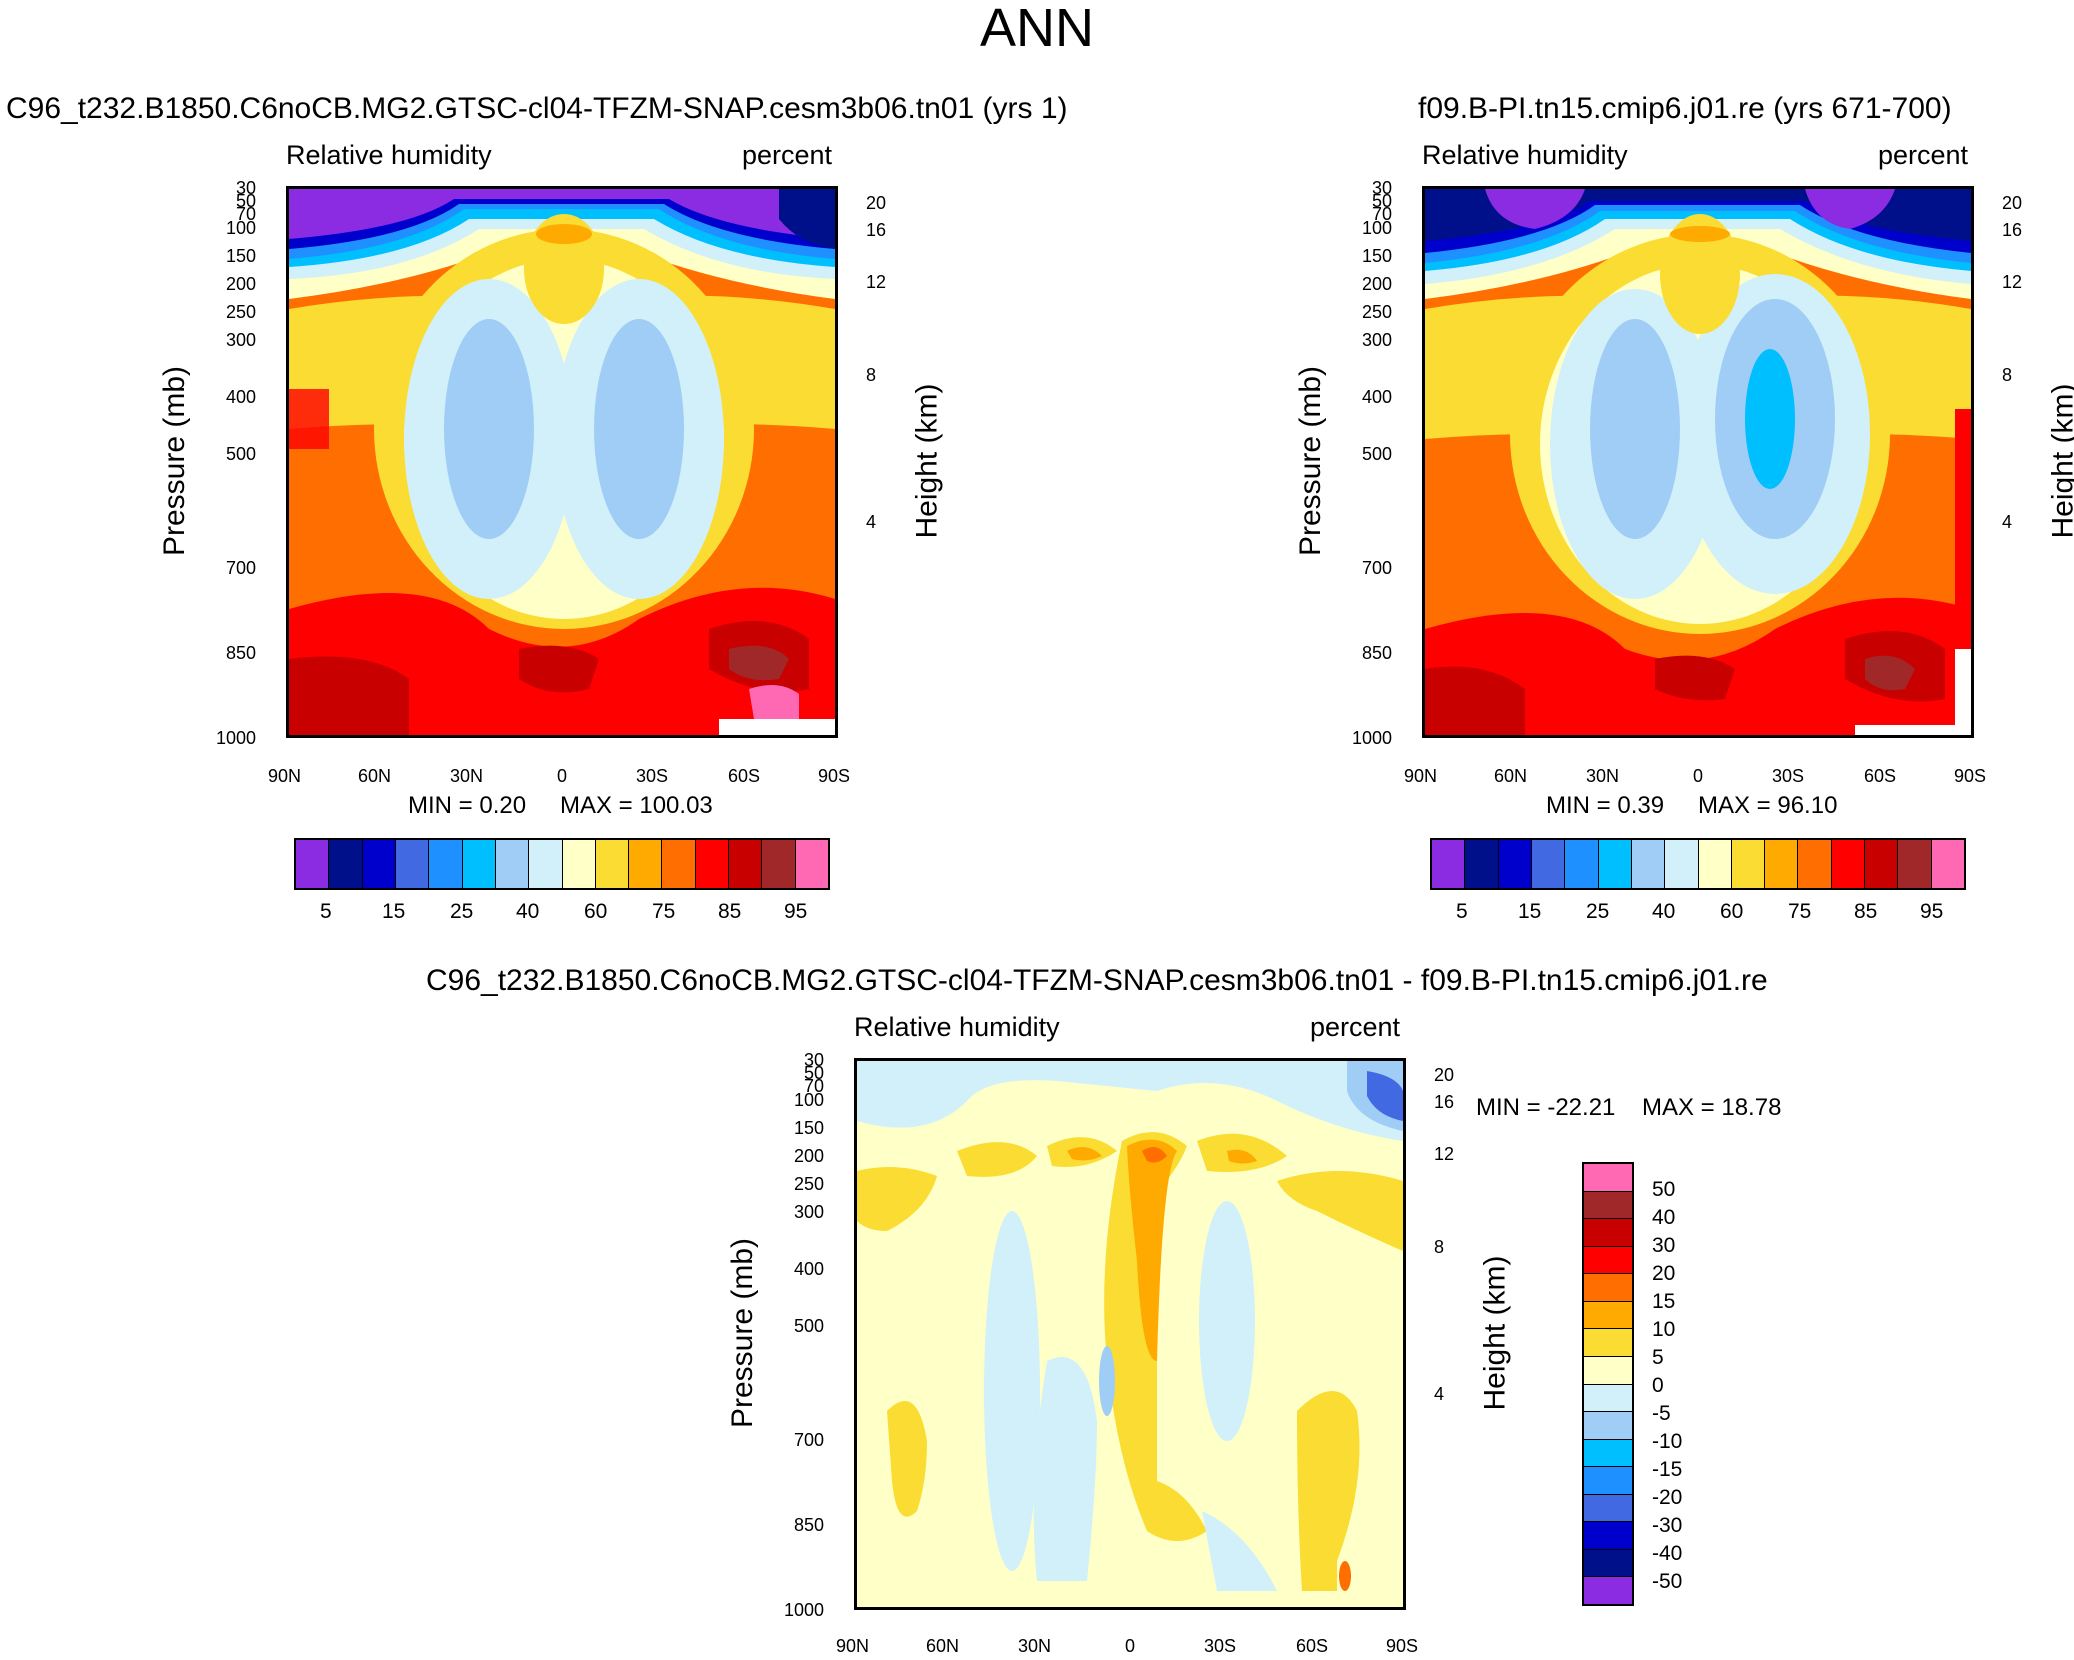 The width and height of the screenshot is (2074, 1660). Describe the element at coordinates (1667, 1441) in the screenshot. I see `panel3-colorbar-label: -10` at that location.